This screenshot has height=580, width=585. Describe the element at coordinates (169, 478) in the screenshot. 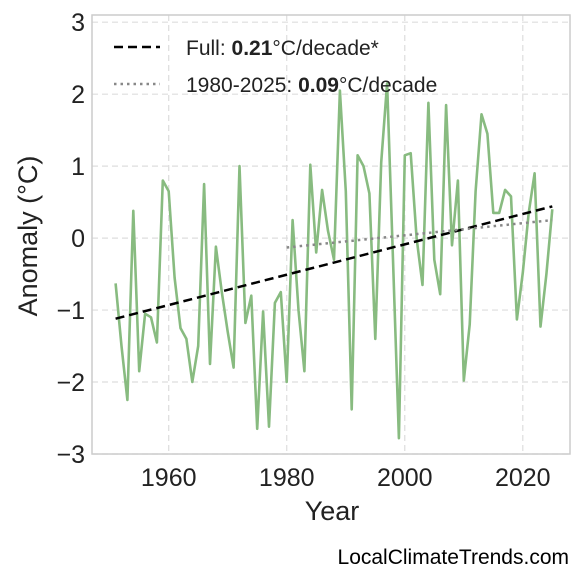

I see `x-tick-label: 1960` at that location.